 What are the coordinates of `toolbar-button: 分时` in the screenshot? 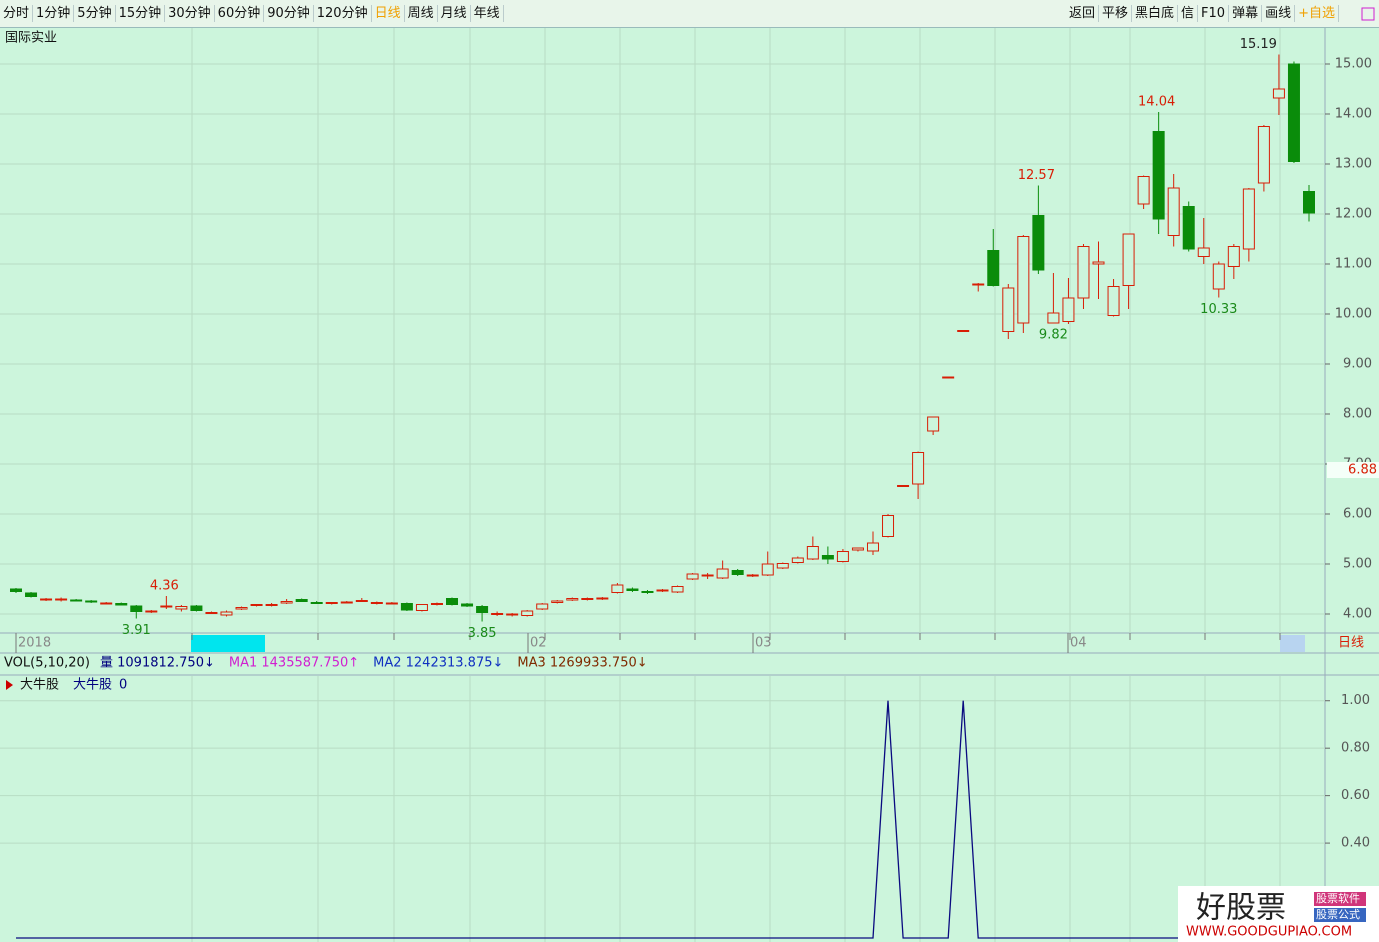 It's located at (17, 13).